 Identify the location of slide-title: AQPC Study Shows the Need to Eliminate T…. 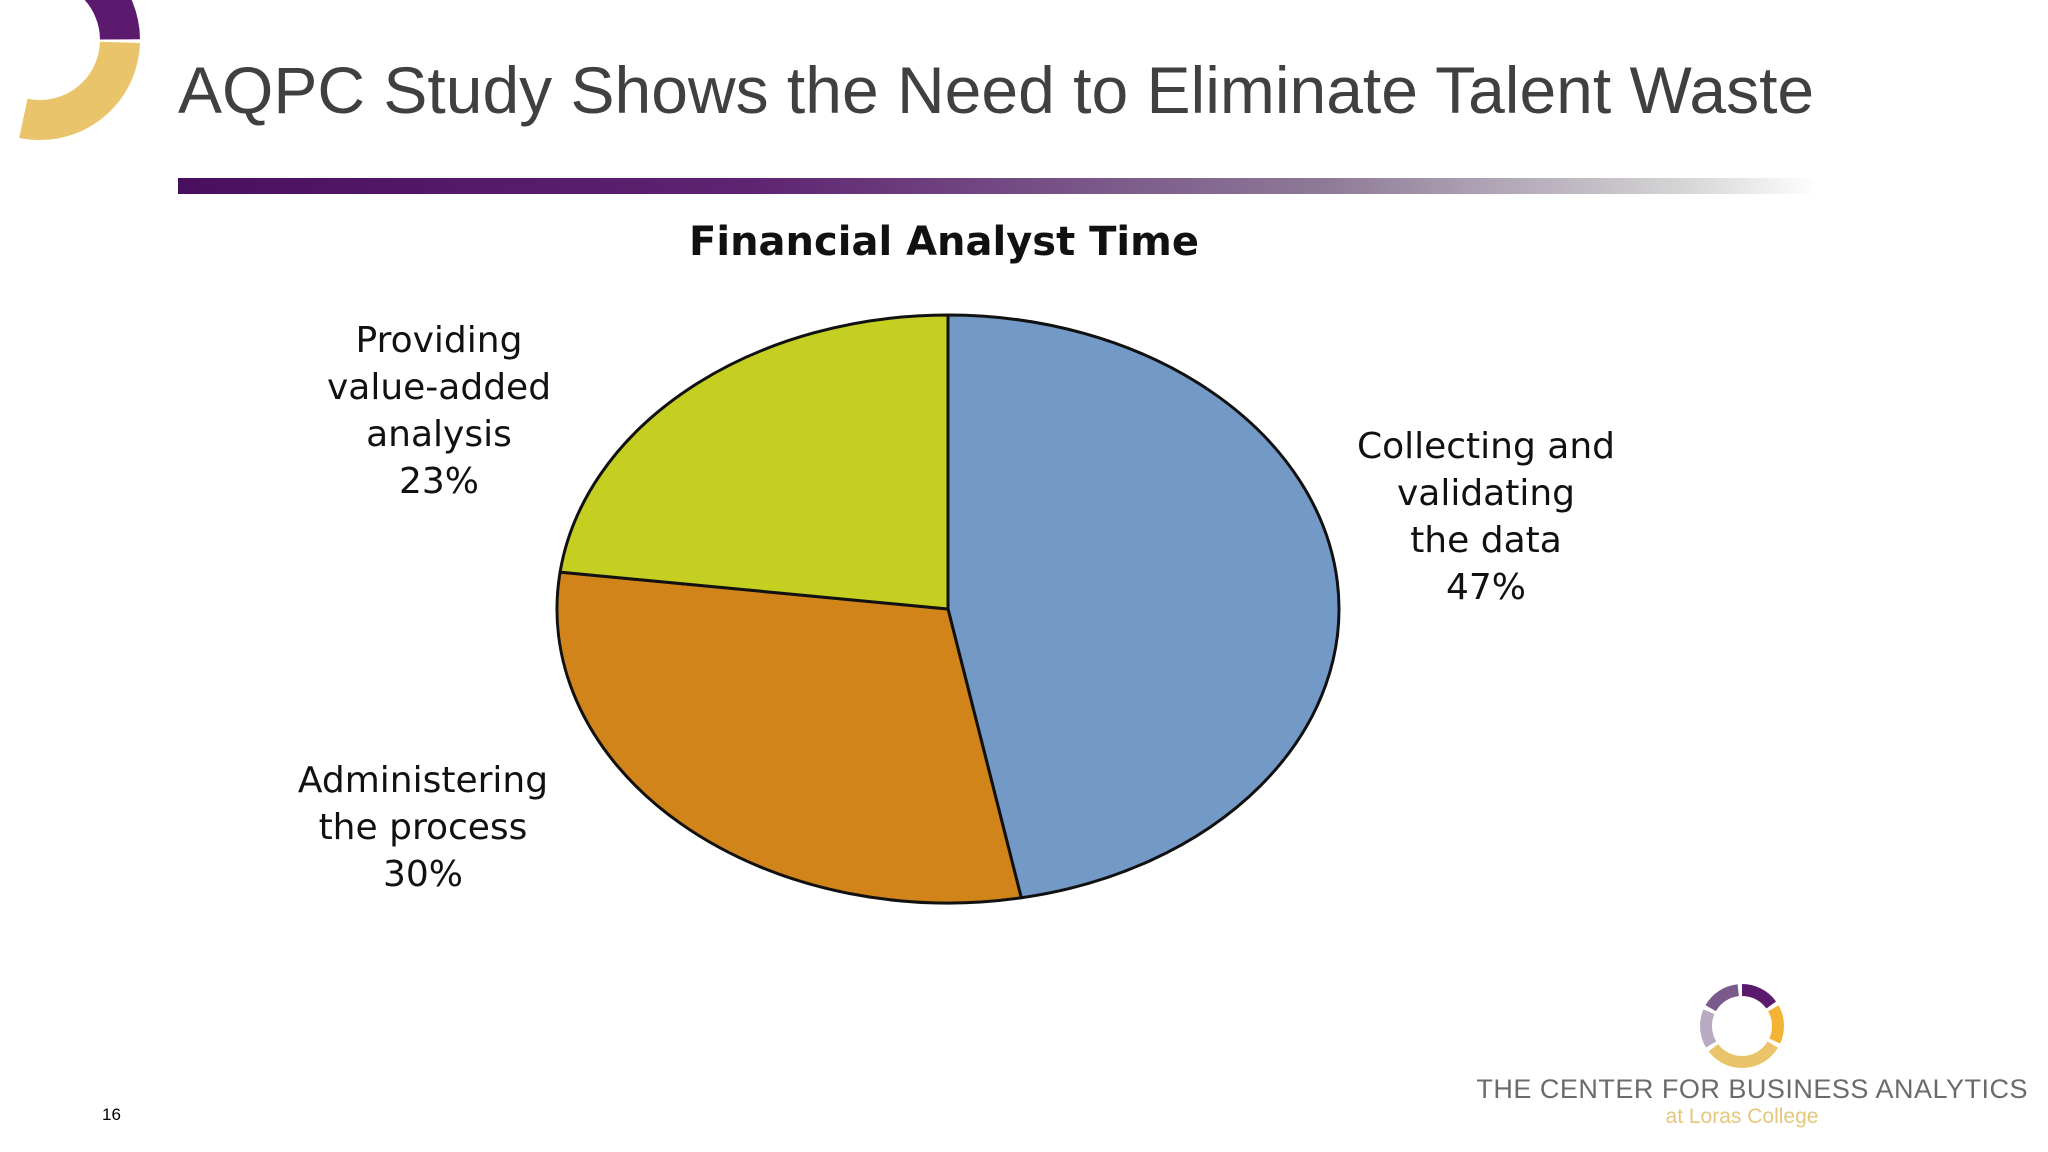
(996, 90).